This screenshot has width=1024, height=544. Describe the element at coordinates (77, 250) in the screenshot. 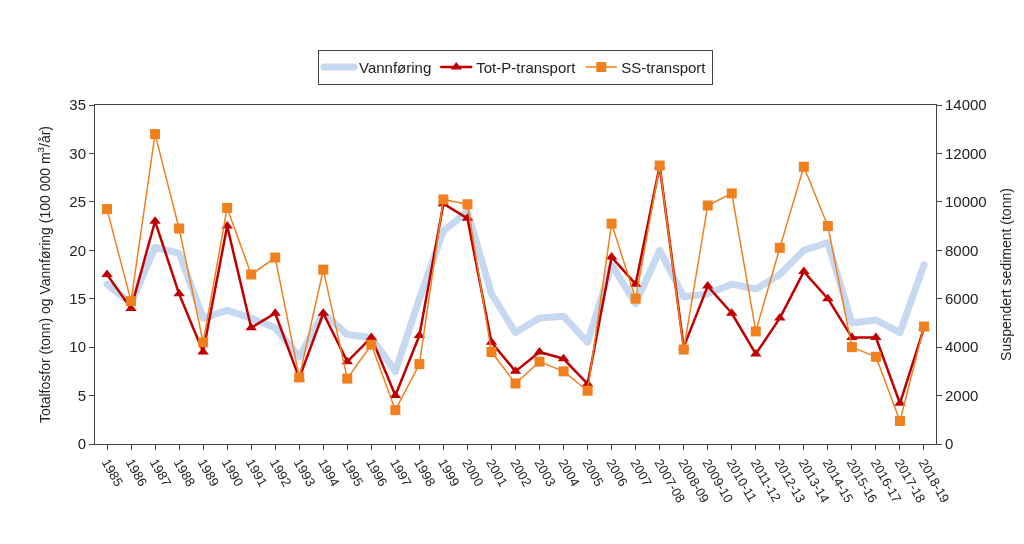

I see `y-tick-label: 20` at that location.